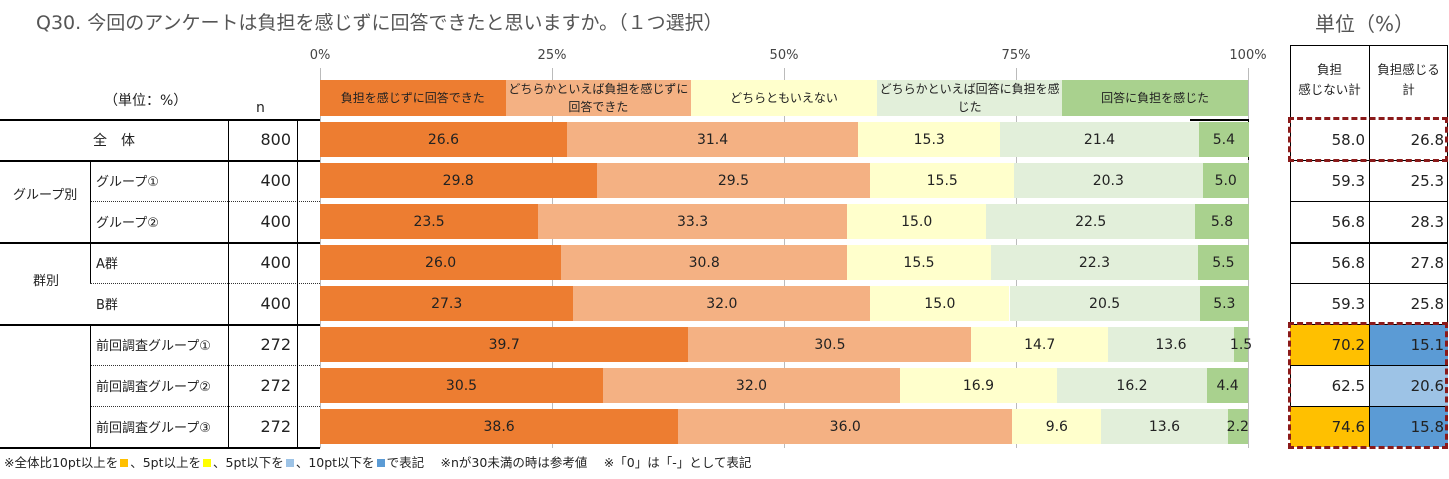 The height and width of the screenshot is (479, 1449). I want to click on row-label: グループ②, so click(127, 223).